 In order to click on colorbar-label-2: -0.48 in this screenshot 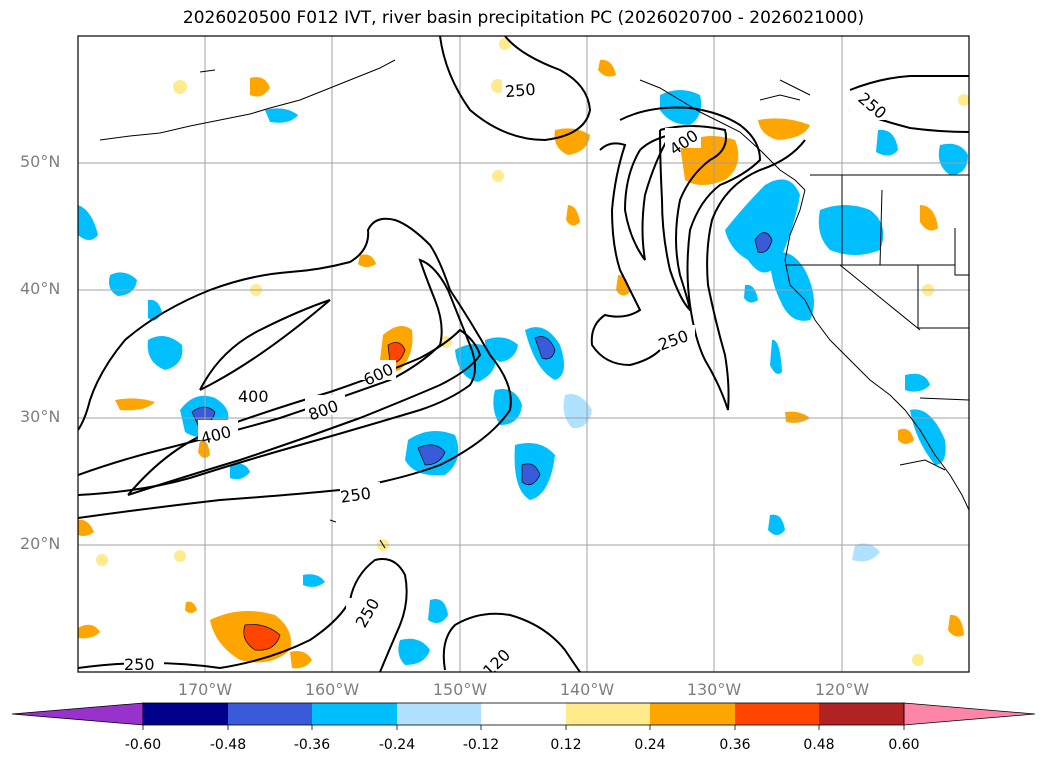, I will do `click(228, 745)`.